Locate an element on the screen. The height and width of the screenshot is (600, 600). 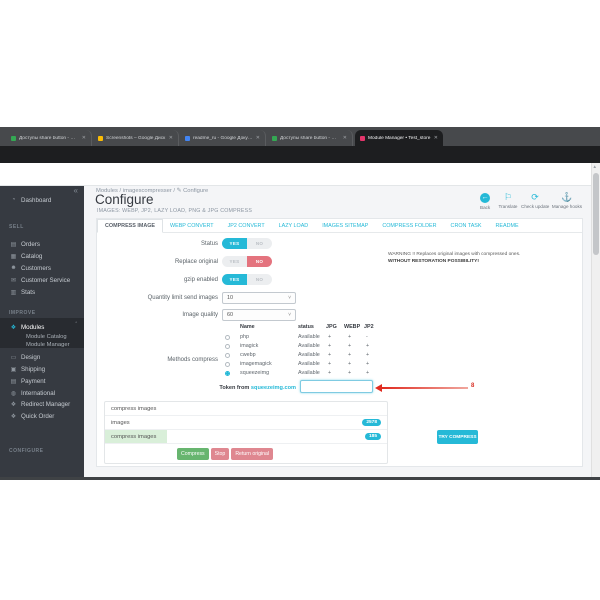
gzip-toggle: YES NO is located at coordinates (247, 279).